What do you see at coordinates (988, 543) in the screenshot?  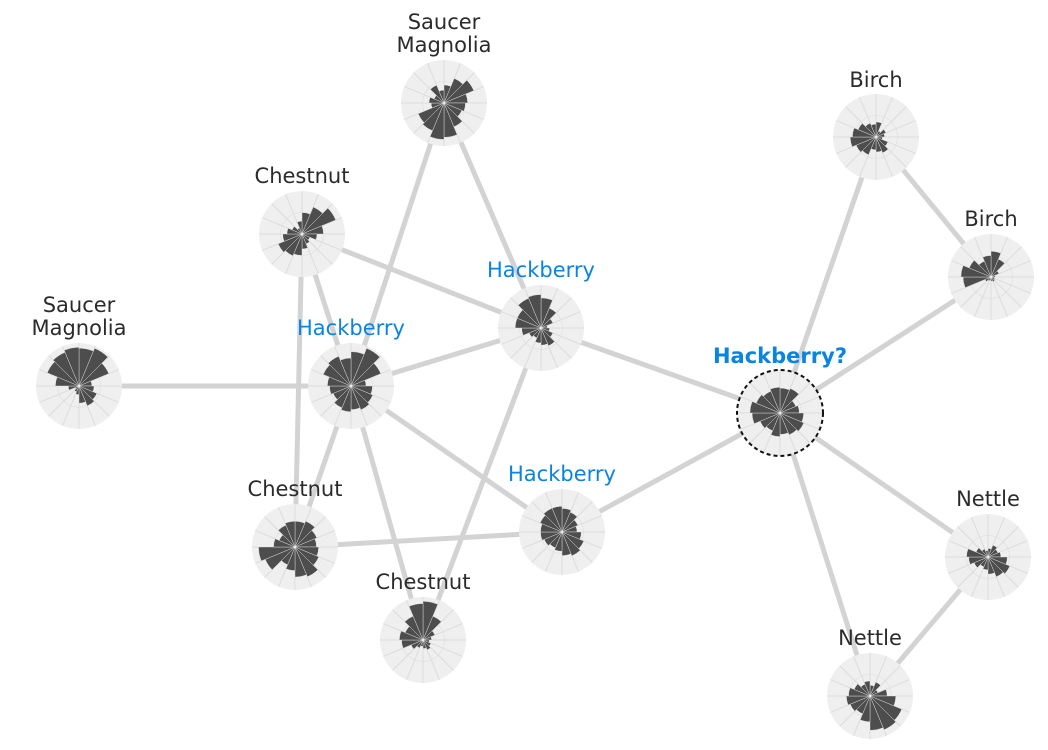 I see `node-nettle-right: Nettle` at bounding box center [988, 543].